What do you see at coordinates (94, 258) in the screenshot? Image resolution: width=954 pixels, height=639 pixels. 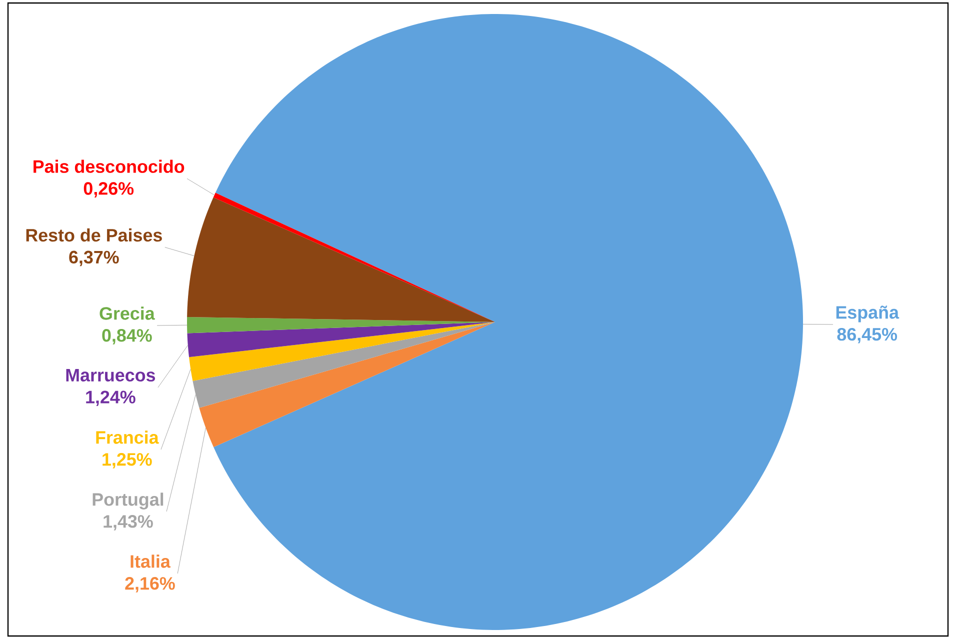 I see `data-label: 6,37%` at bounding box center [94, 258].